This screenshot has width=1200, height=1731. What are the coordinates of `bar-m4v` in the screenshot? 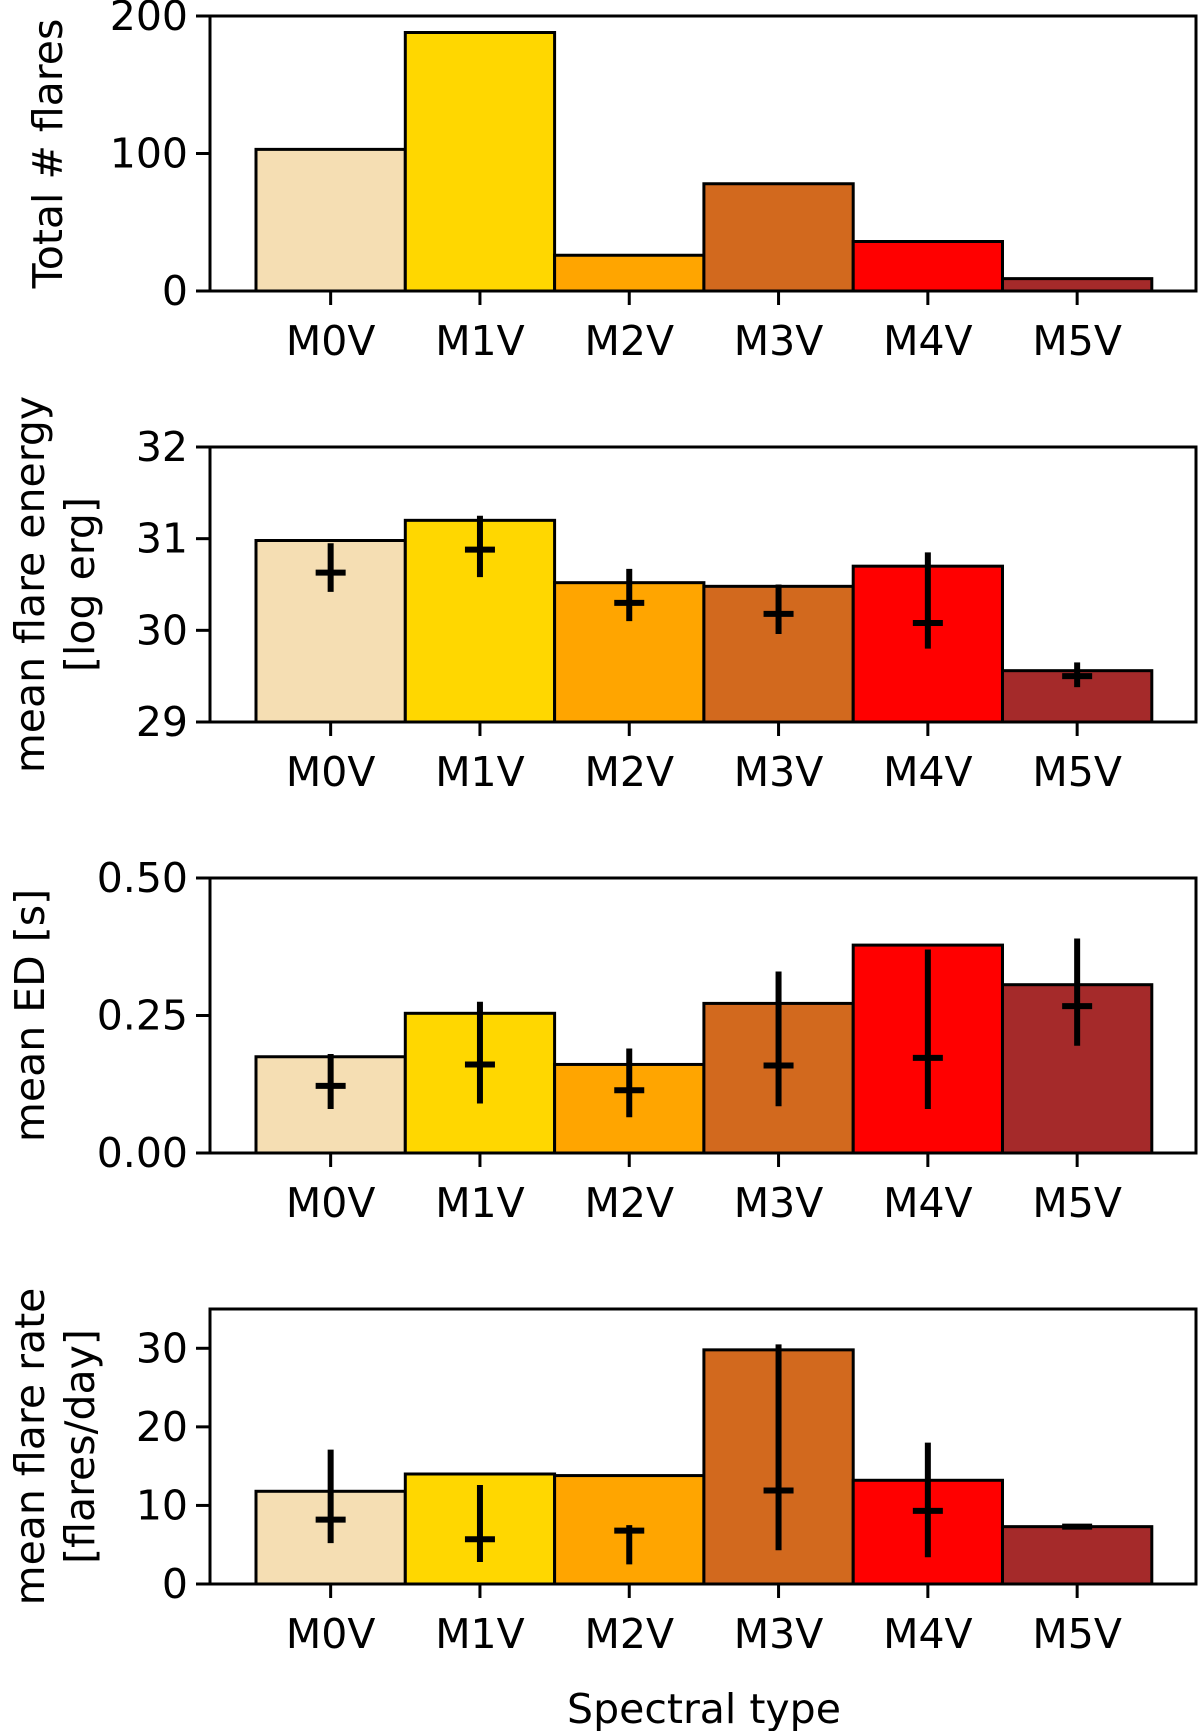 It's located at (928, 266).